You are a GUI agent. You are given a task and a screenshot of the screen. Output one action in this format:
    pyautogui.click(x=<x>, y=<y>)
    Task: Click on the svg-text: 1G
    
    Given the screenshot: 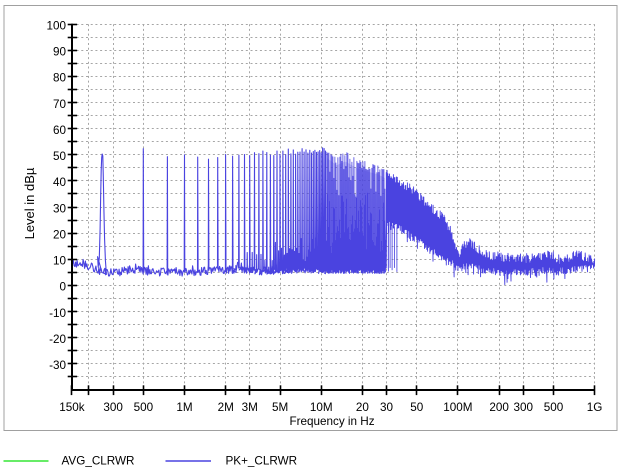 What is the action you would take?
    pyautogui.click(x=595, y=407)
    